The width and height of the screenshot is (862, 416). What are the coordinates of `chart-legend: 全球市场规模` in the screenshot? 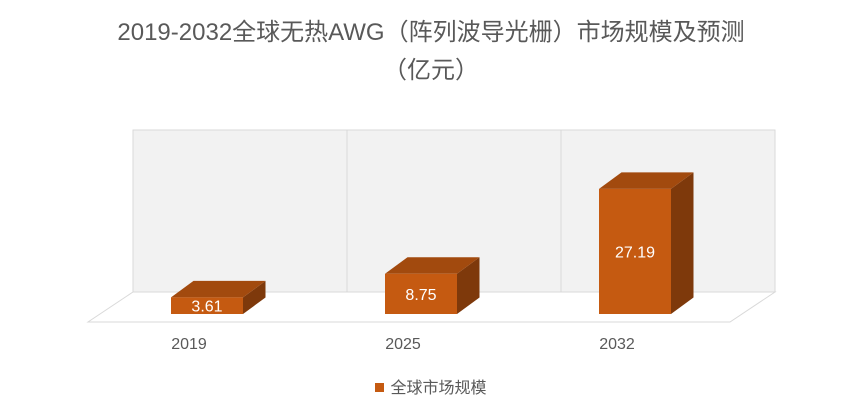 It's located at (431, 386).